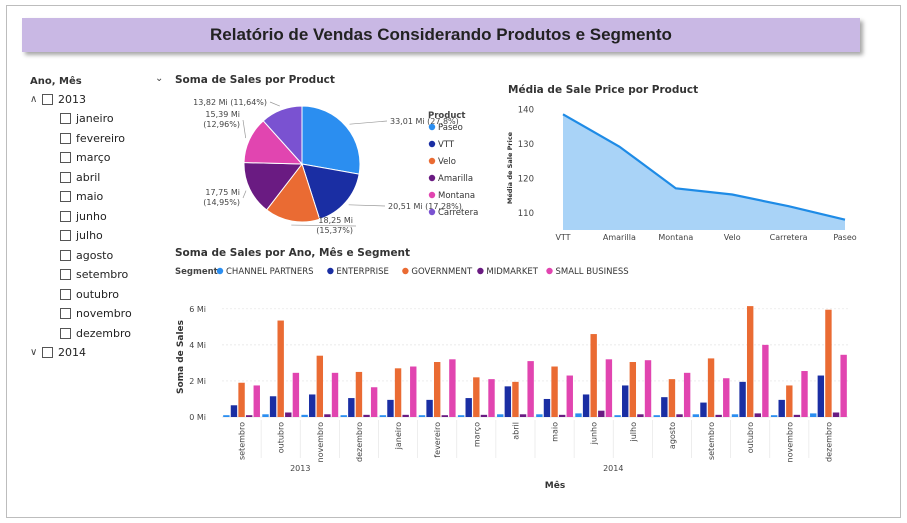  I want to click on slicer-year-2014: ∨ 2014, so click(58, 353).